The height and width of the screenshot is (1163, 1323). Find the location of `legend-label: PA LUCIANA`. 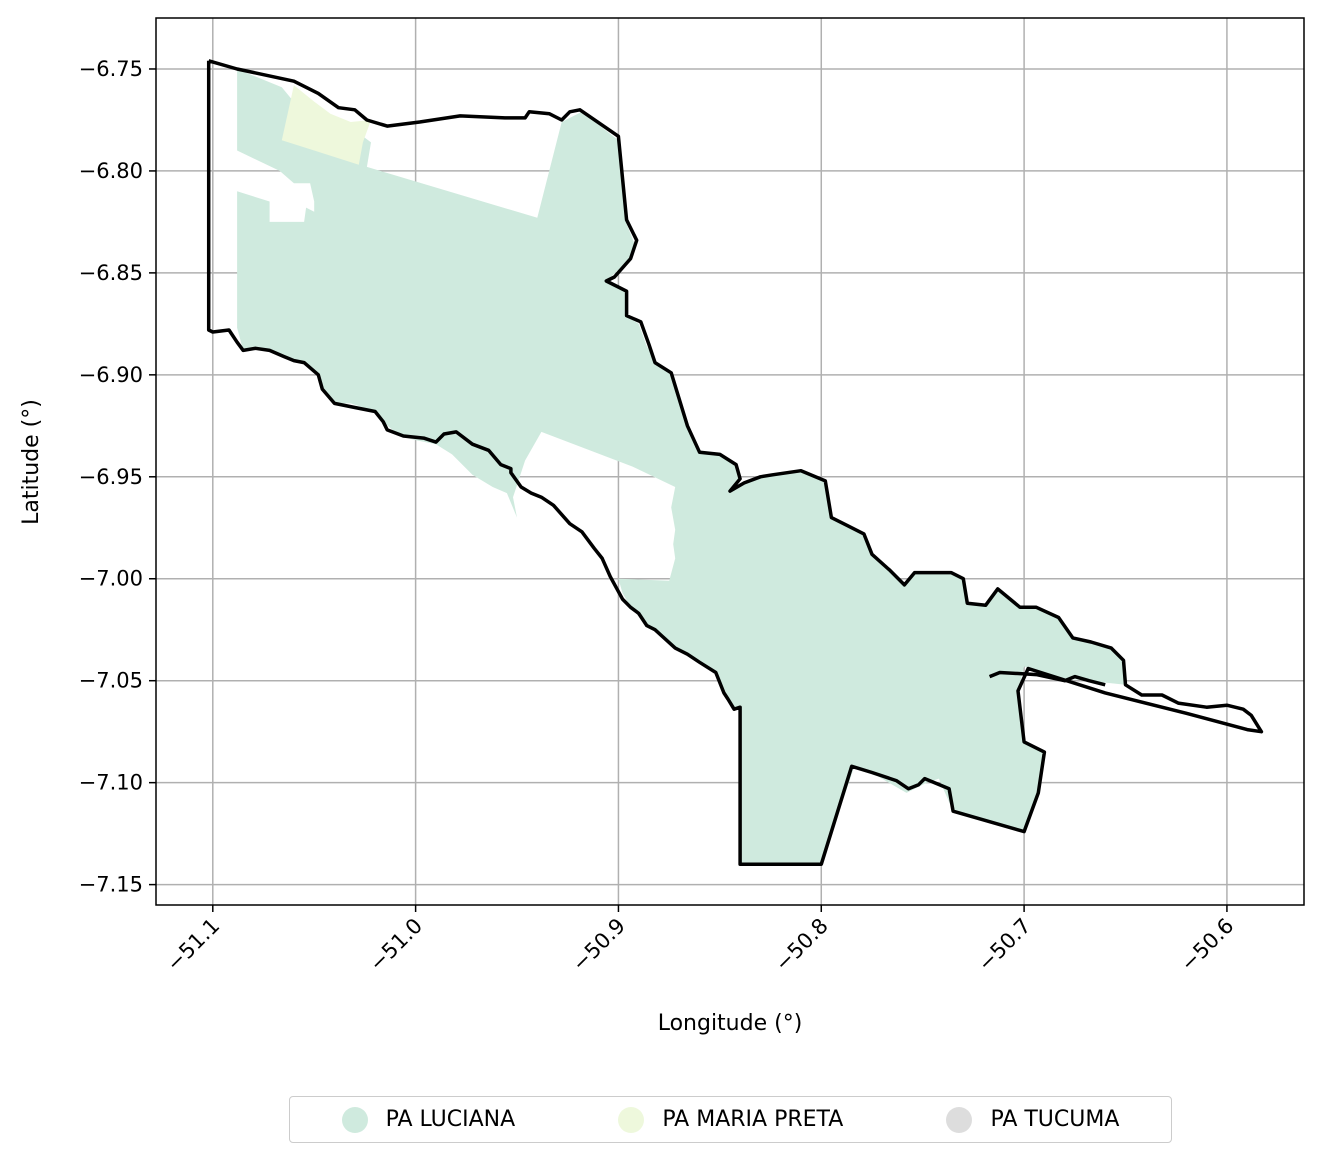

legend-label: PA LUCIANA is located at coordinates (450, 1119).